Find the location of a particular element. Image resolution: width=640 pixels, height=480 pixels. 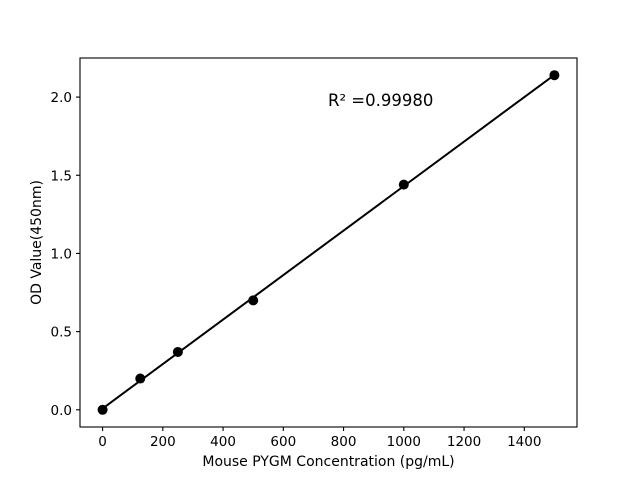

y-axis-label: OD Value(450nm) is located at coordinates (37, 242).